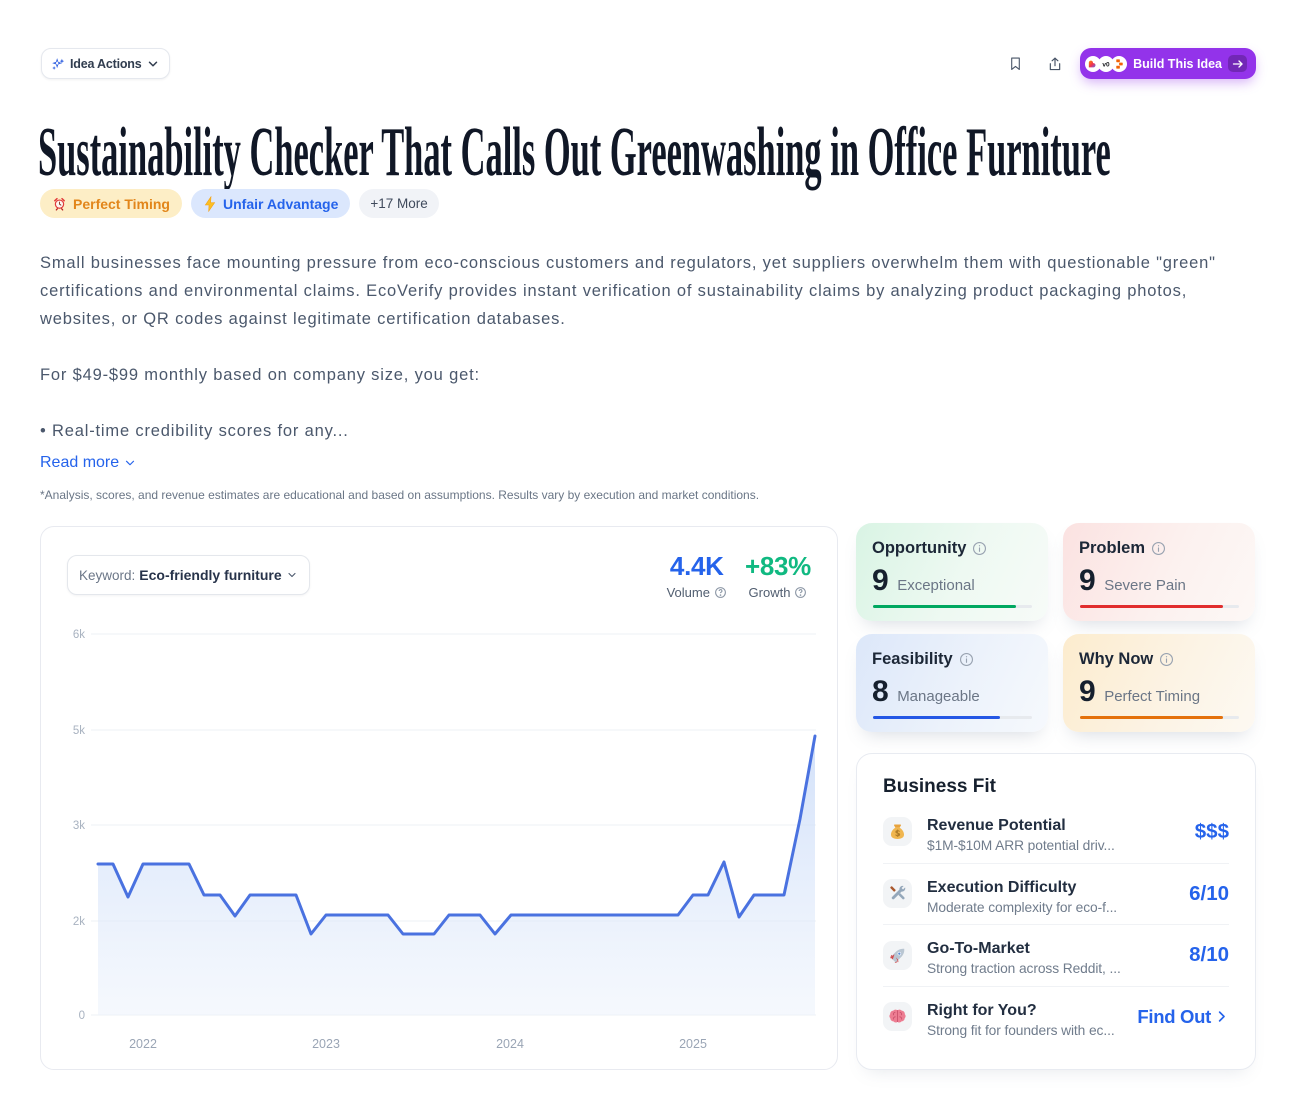 Image resolution: width=1296 pixels, height=1112 pixels. What do you see at coordinates (510, 1044) in the screenshot?
I see `svg-text: 2024` at bounding box center [510, 1044].